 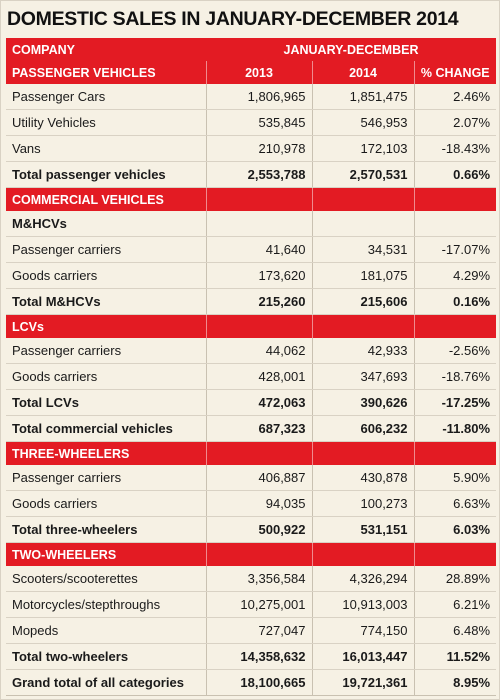 What do you see at coordinates (259, 682) in the screenshot?
I see `value-2013: 18,100,665` at bounding box center [259, 682].